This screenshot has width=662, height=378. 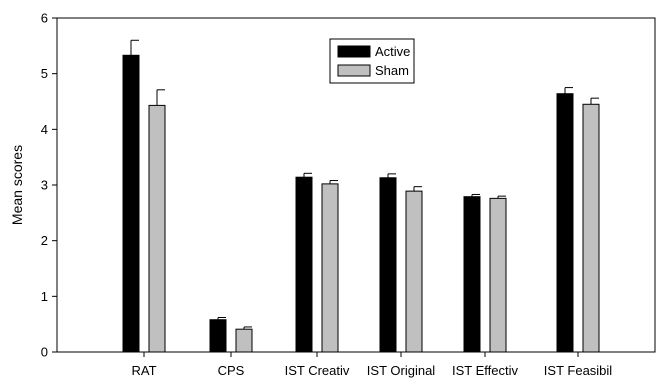 What do you see at coordinates (485, 370) in the screenshot?
I see `x-tick-label-4: IST Effectiv` at bounding box center [485, 370].